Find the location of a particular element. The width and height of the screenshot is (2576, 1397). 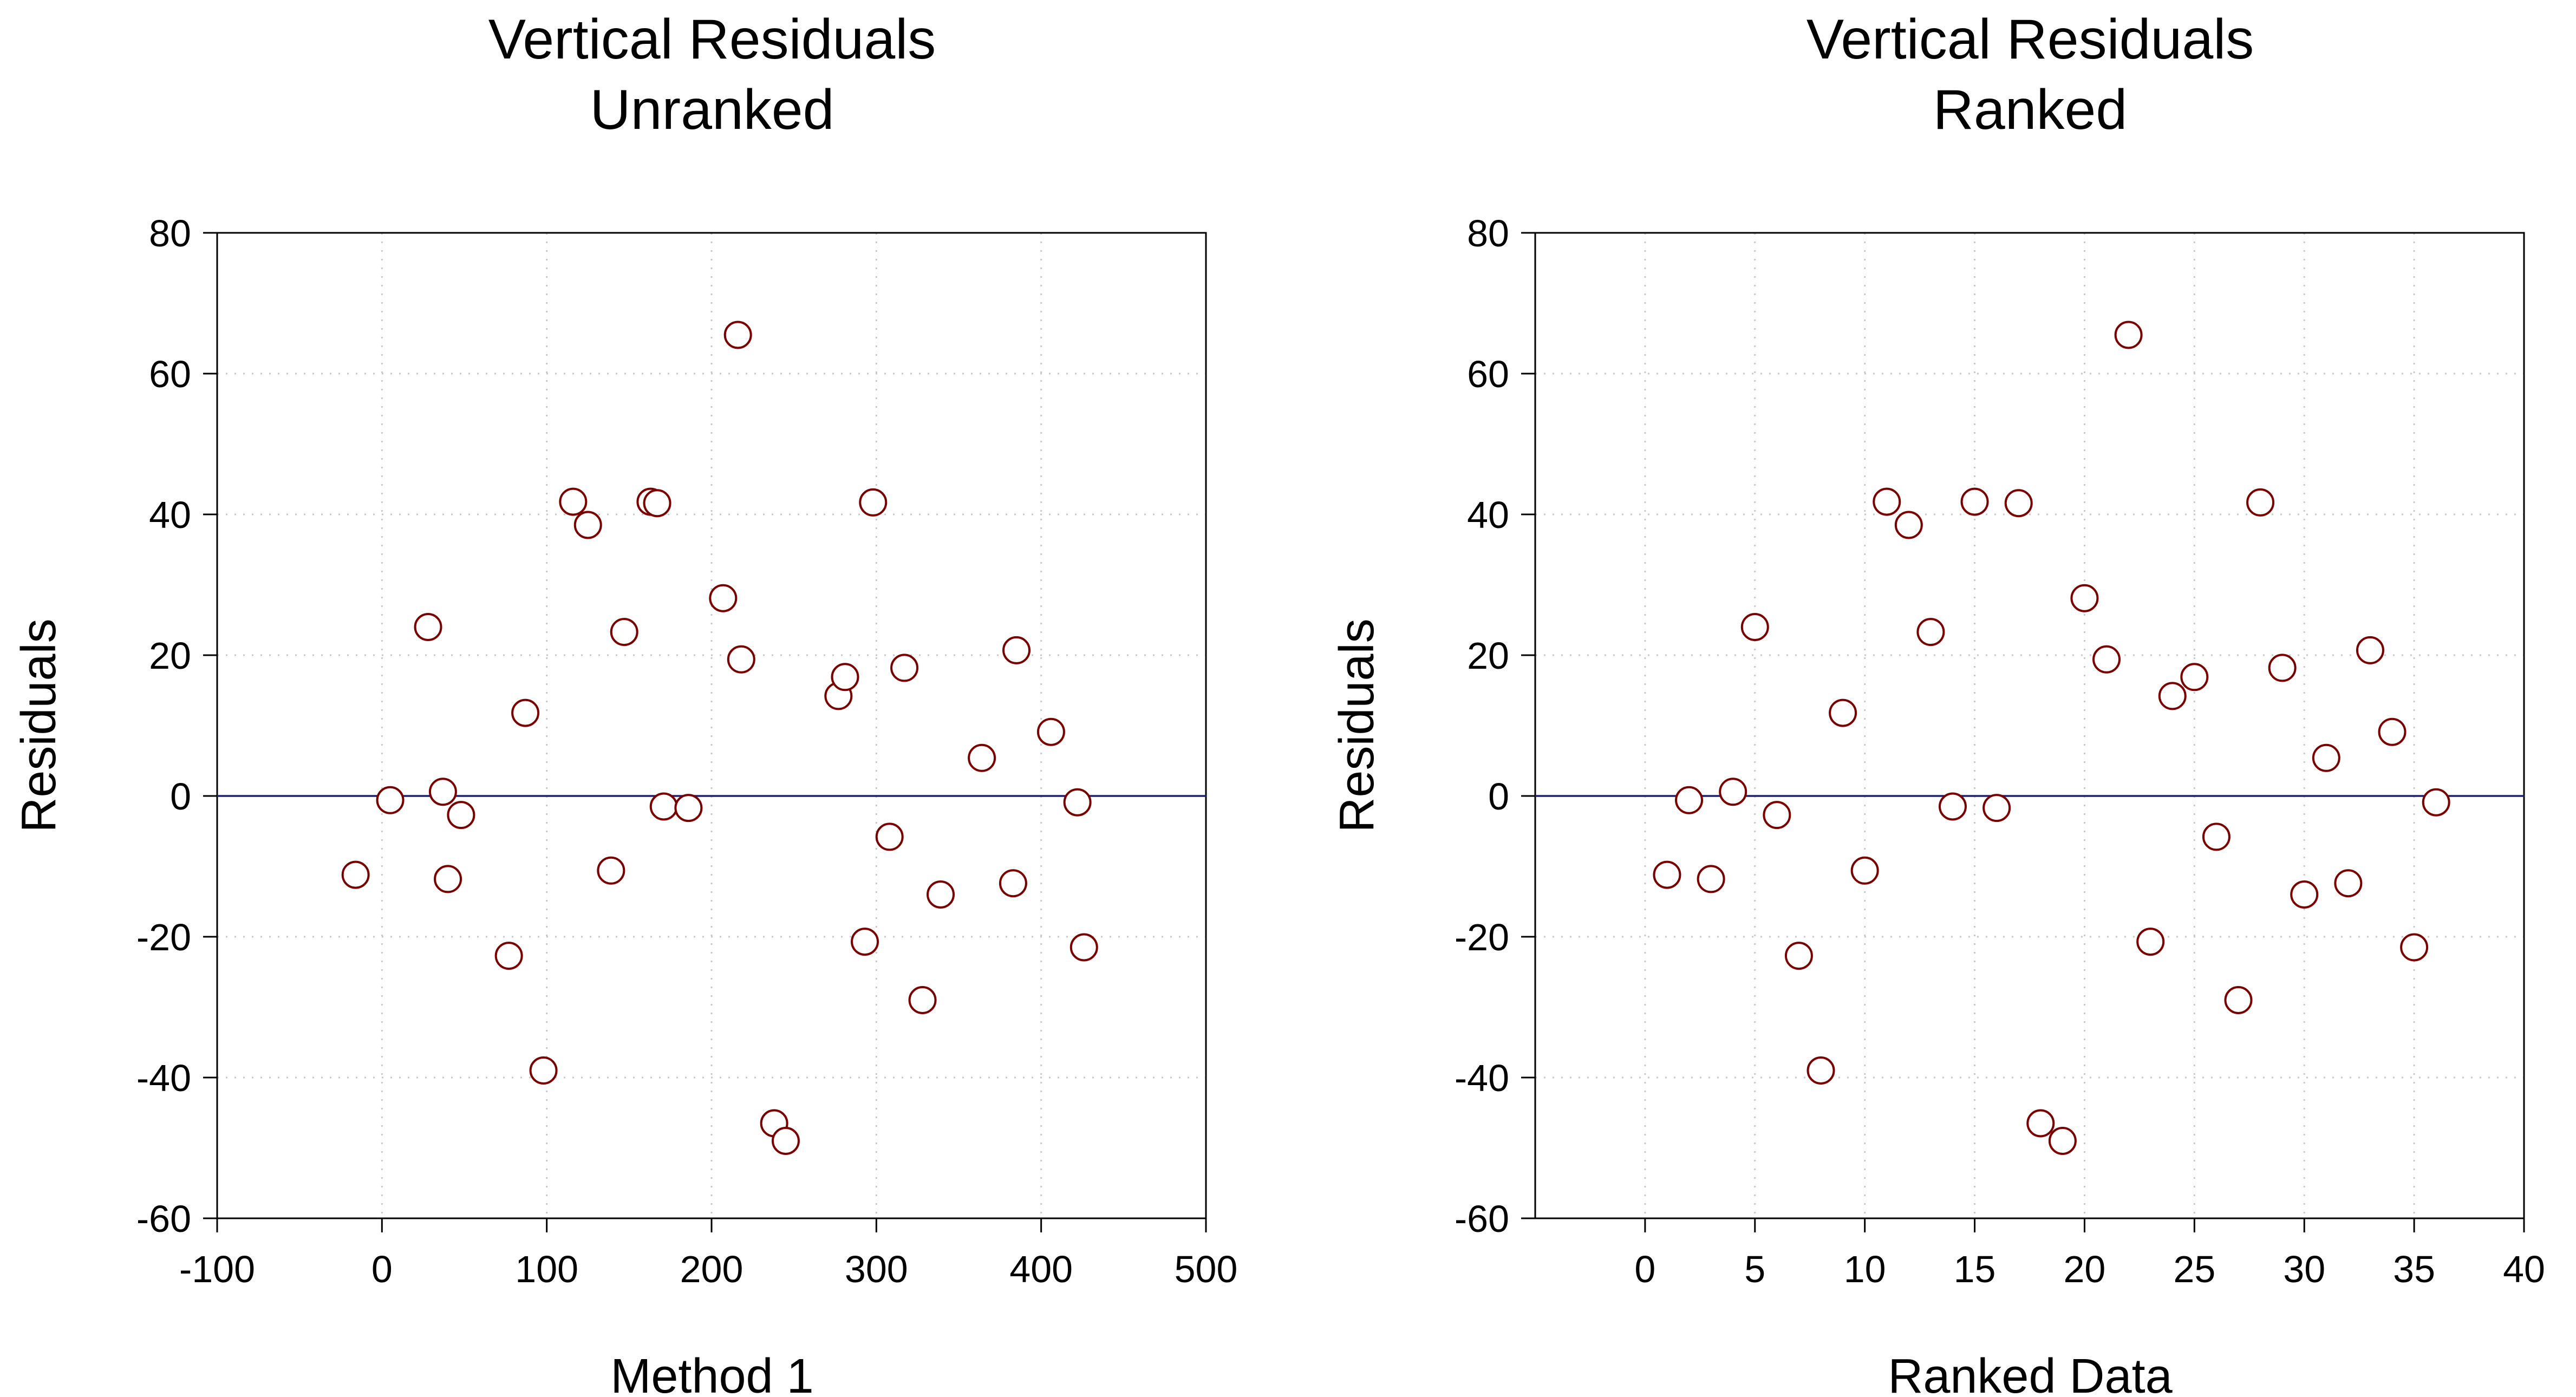

x-tick-label: 40 is located at coordinates (2524, 1269).